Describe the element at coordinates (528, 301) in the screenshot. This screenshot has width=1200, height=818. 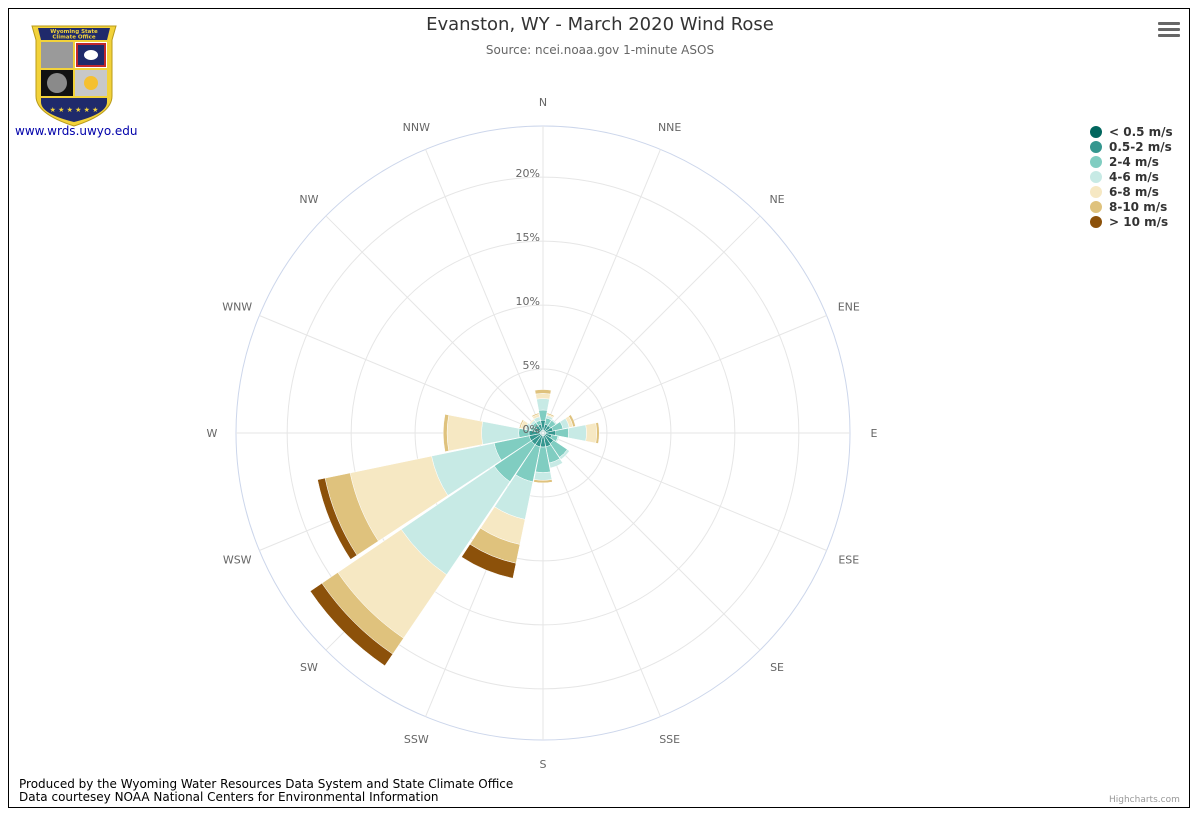
I see `radial-tick-label: 10%` at that location.